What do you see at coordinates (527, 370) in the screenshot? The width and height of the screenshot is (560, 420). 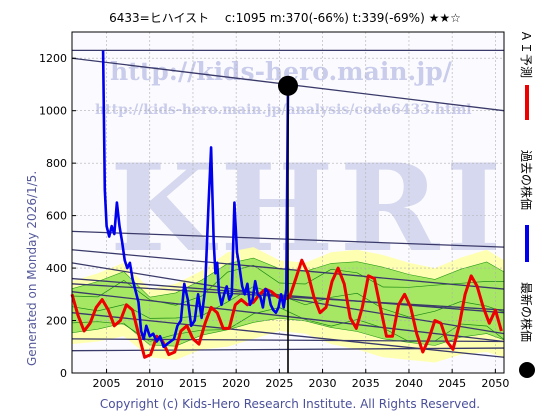 I see `legend-latest-swatch` at bounding box center [527, 370].